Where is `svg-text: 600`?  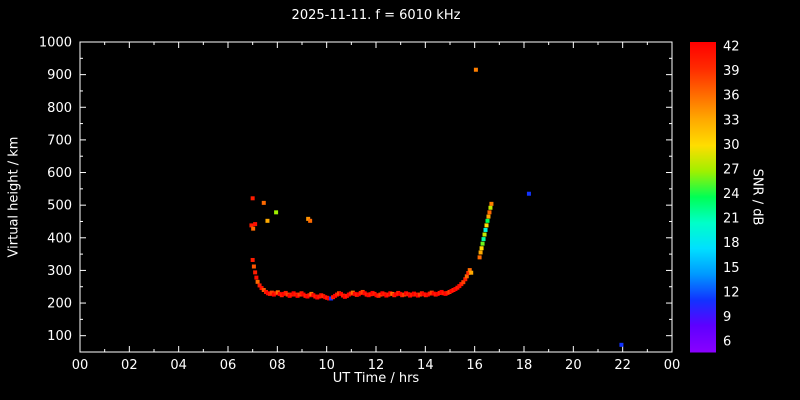 svg-text: 600 is located at coordinates (59, 173).